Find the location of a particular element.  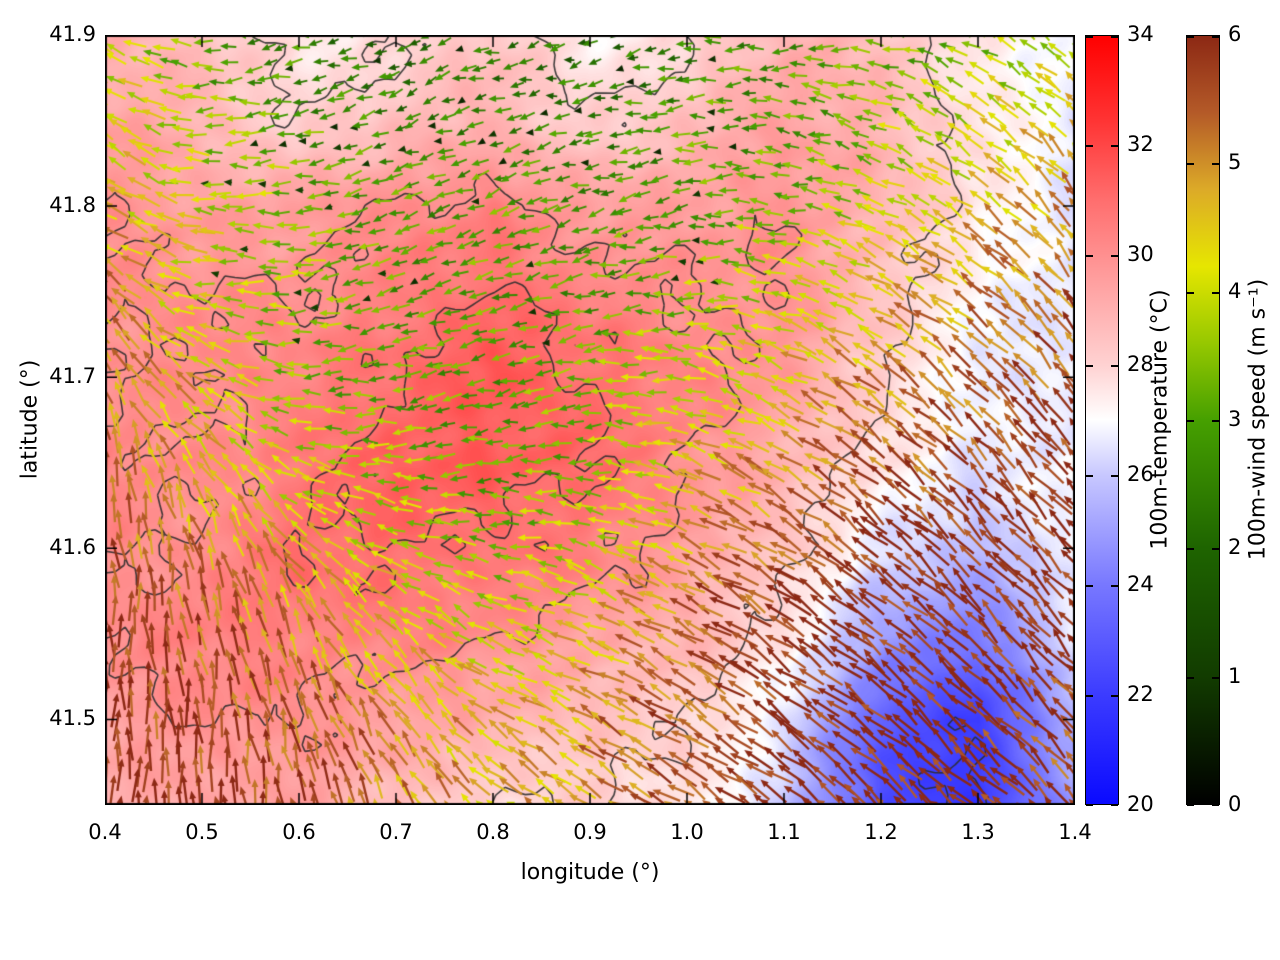

colorbar-tick-label: 34 is located at coordinates (1140, 34).